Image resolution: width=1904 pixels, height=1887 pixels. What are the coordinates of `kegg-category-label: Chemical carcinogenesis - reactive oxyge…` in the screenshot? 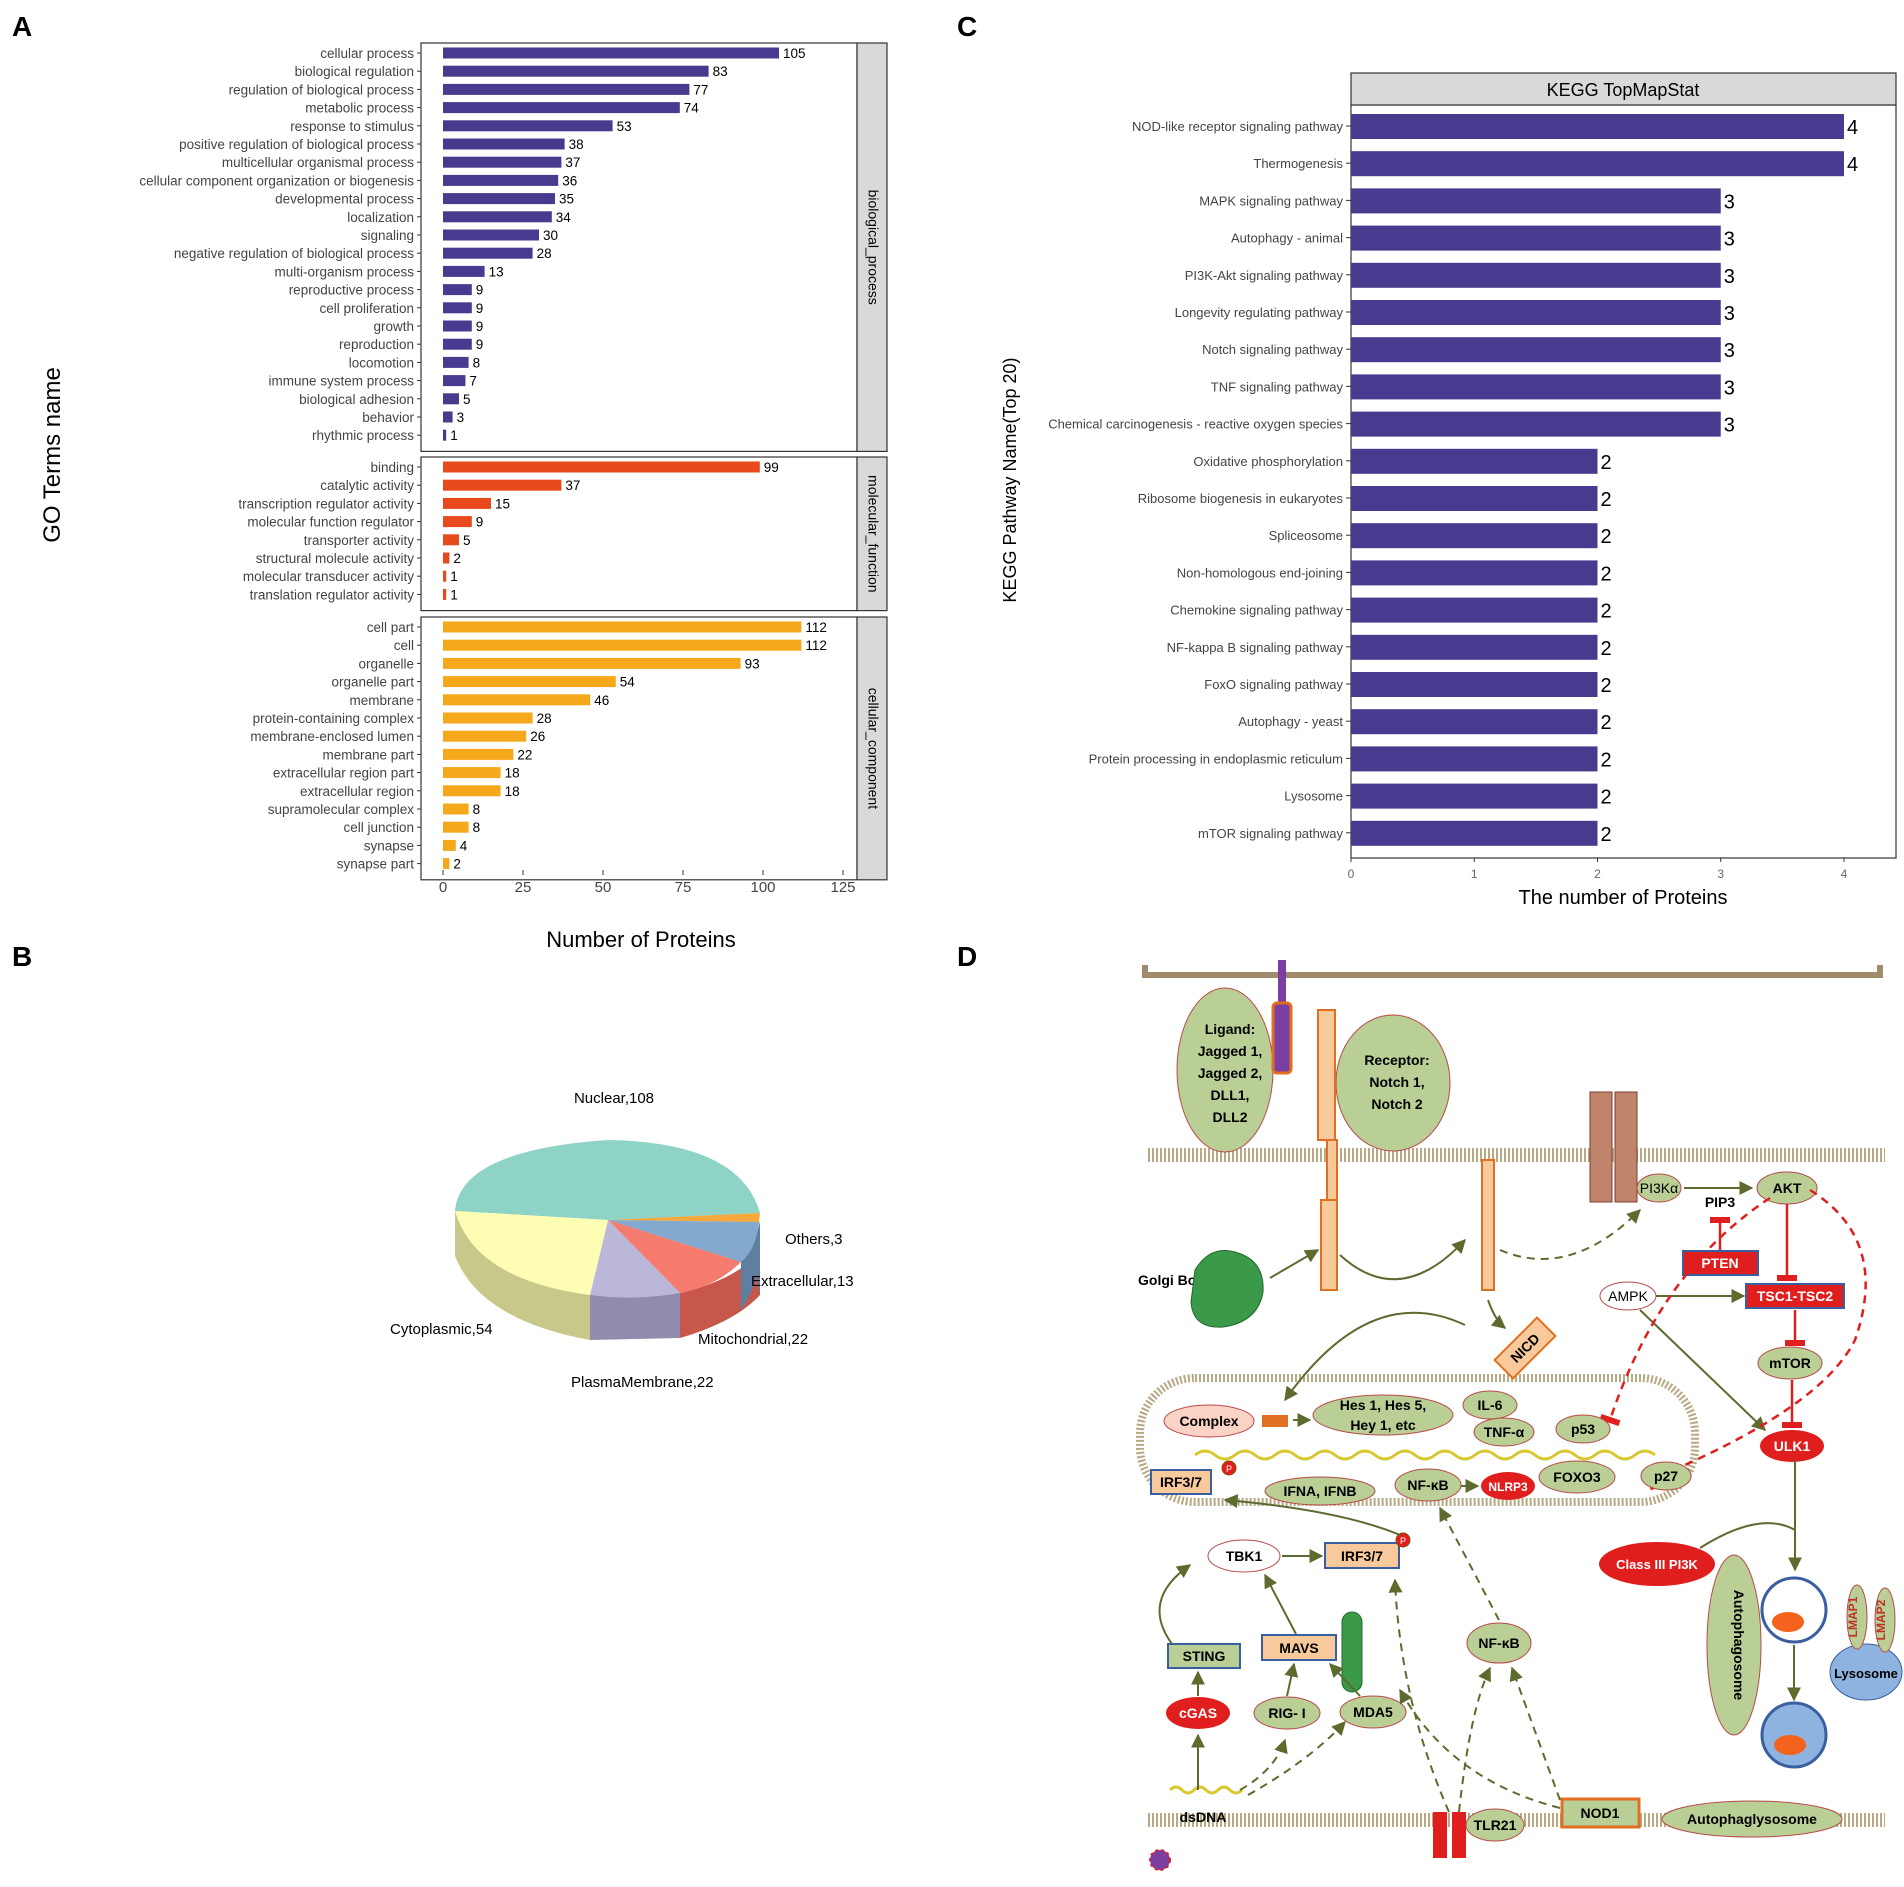 It's located at (1195, 424).